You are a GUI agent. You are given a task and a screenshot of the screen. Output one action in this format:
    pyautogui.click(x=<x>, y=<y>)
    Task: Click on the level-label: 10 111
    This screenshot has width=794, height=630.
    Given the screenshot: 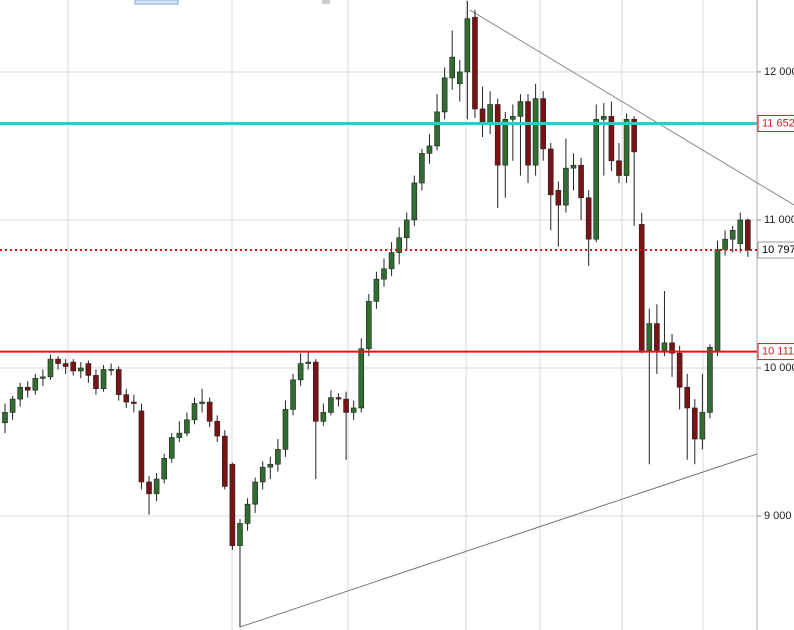 What is the action you would take?
    pyautogui.click(x=778, y=351)
    